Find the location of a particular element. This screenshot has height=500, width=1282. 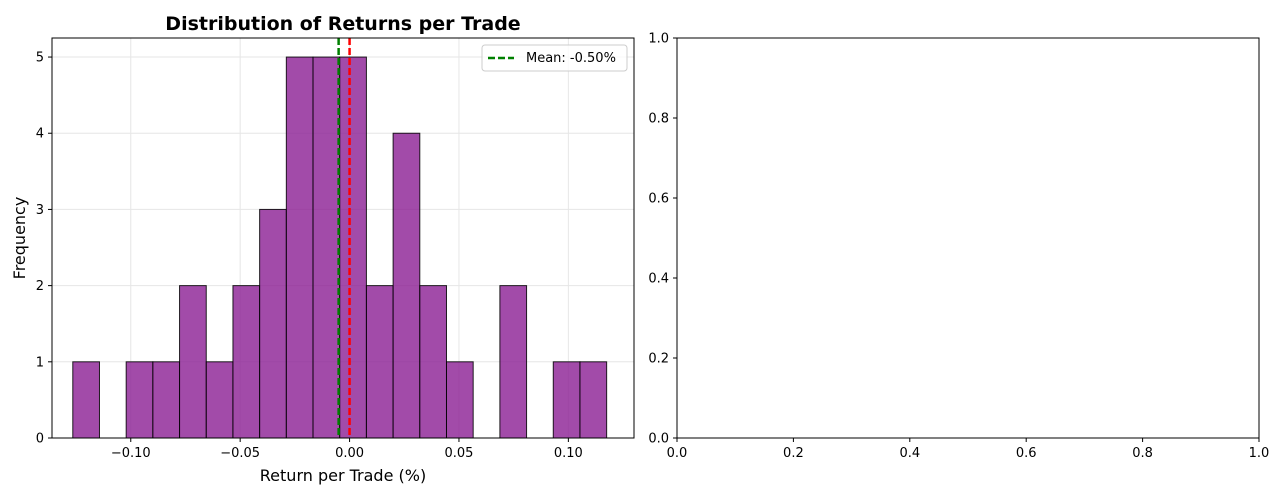

legend: Mean: -0.50% is located at coordinates (554, 58).